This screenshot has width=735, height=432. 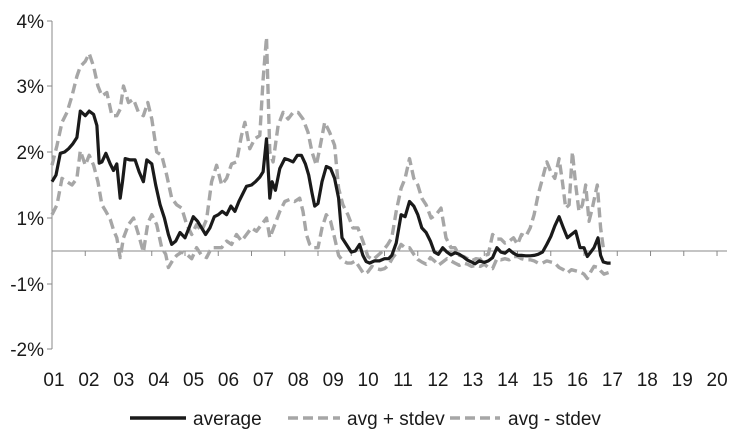 I want to click on x-tick-label: 12, so click(x=437, y=380).